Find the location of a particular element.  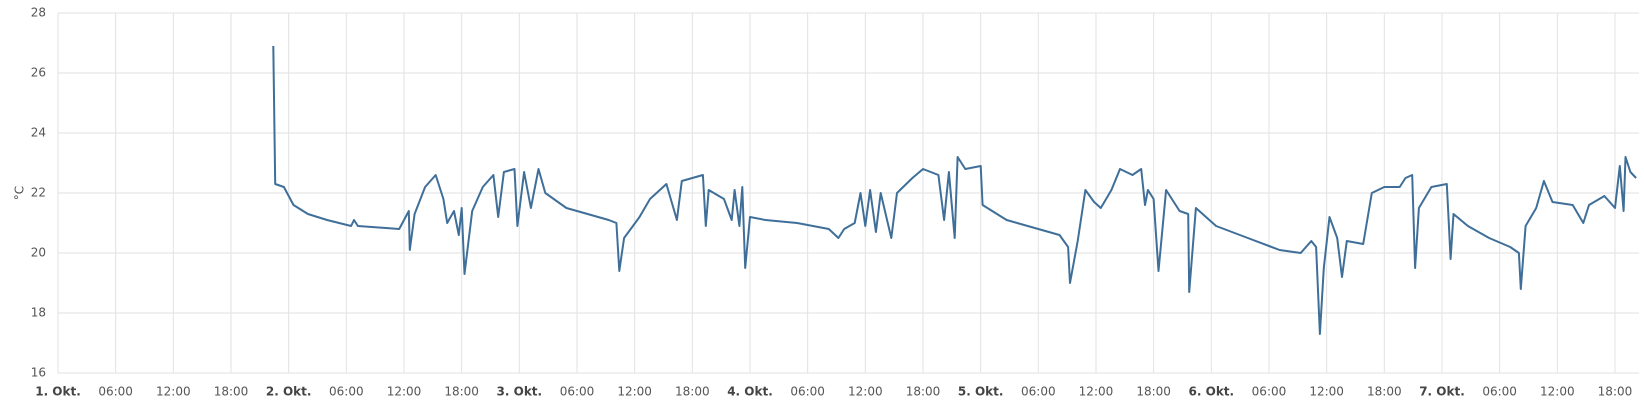

y-tick-label: 20 is located at coordinates (38, 253).